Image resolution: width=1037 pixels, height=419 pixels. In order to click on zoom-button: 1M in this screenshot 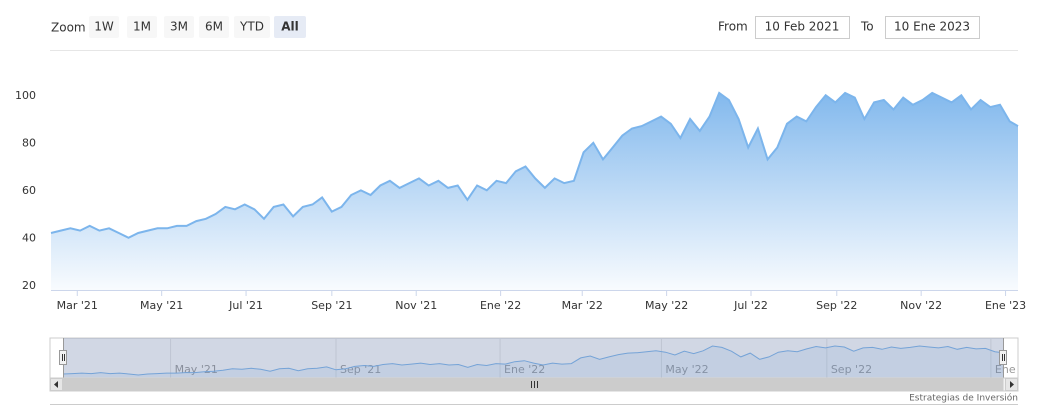, I will do `click(142, 27)`.